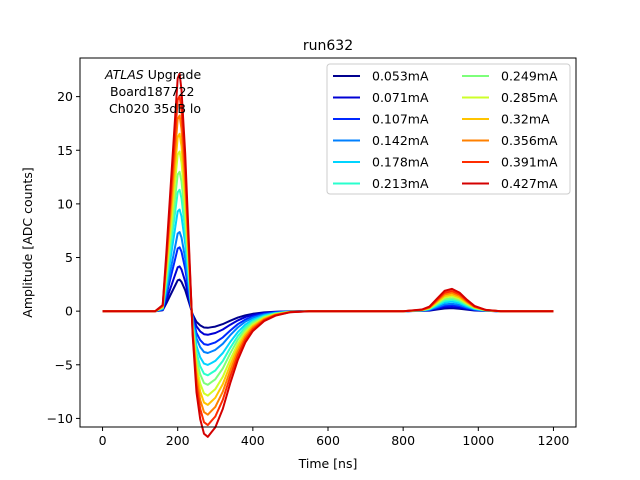 This screenshot has height=480, width=640. I want to click on y-axis-label: Amplitude [ADC counts], so click(27, 242).